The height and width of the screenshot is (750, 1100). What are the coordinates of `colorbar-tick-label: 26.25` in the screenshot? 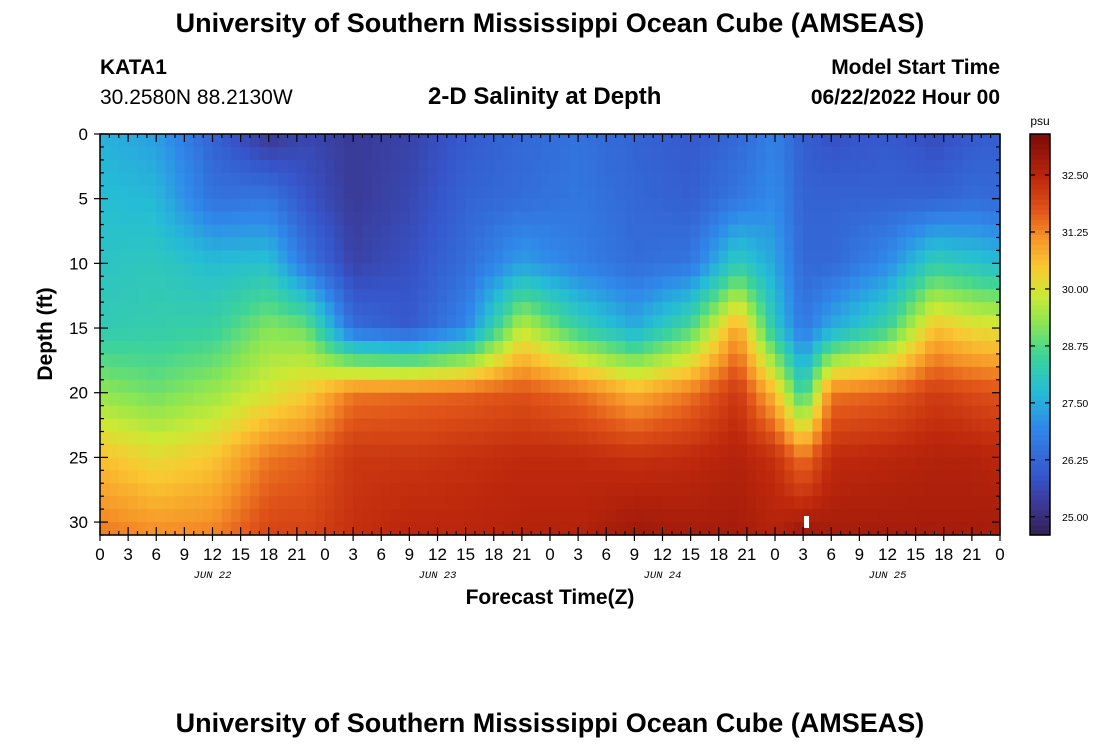 It's located at (1075, 461).